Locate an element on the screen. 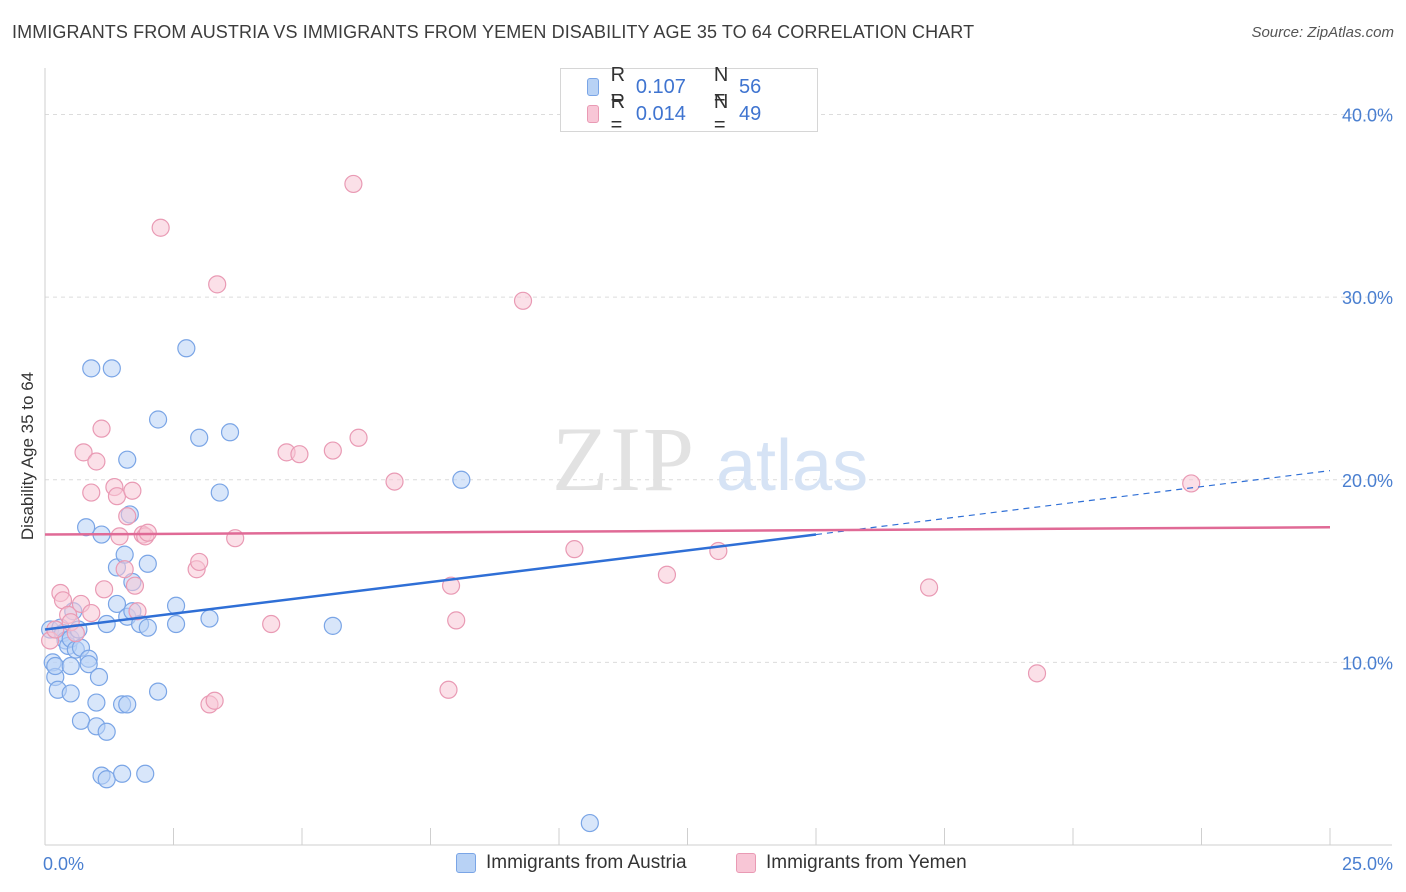  yemen-n-label: N = is located at coordinates (721, 113).